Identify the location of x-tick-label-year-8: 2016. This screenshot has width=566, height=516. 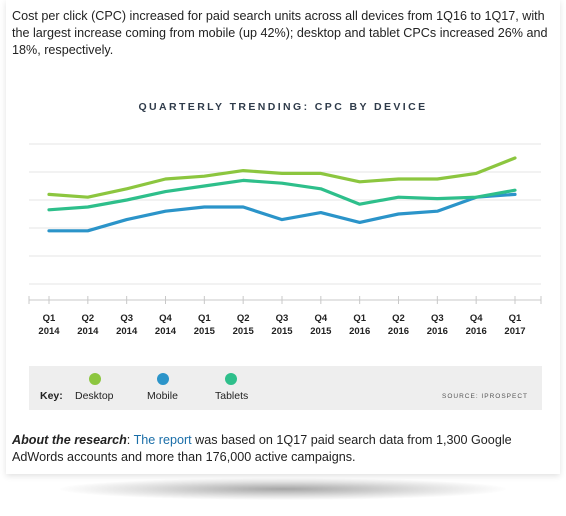
(359, 331).